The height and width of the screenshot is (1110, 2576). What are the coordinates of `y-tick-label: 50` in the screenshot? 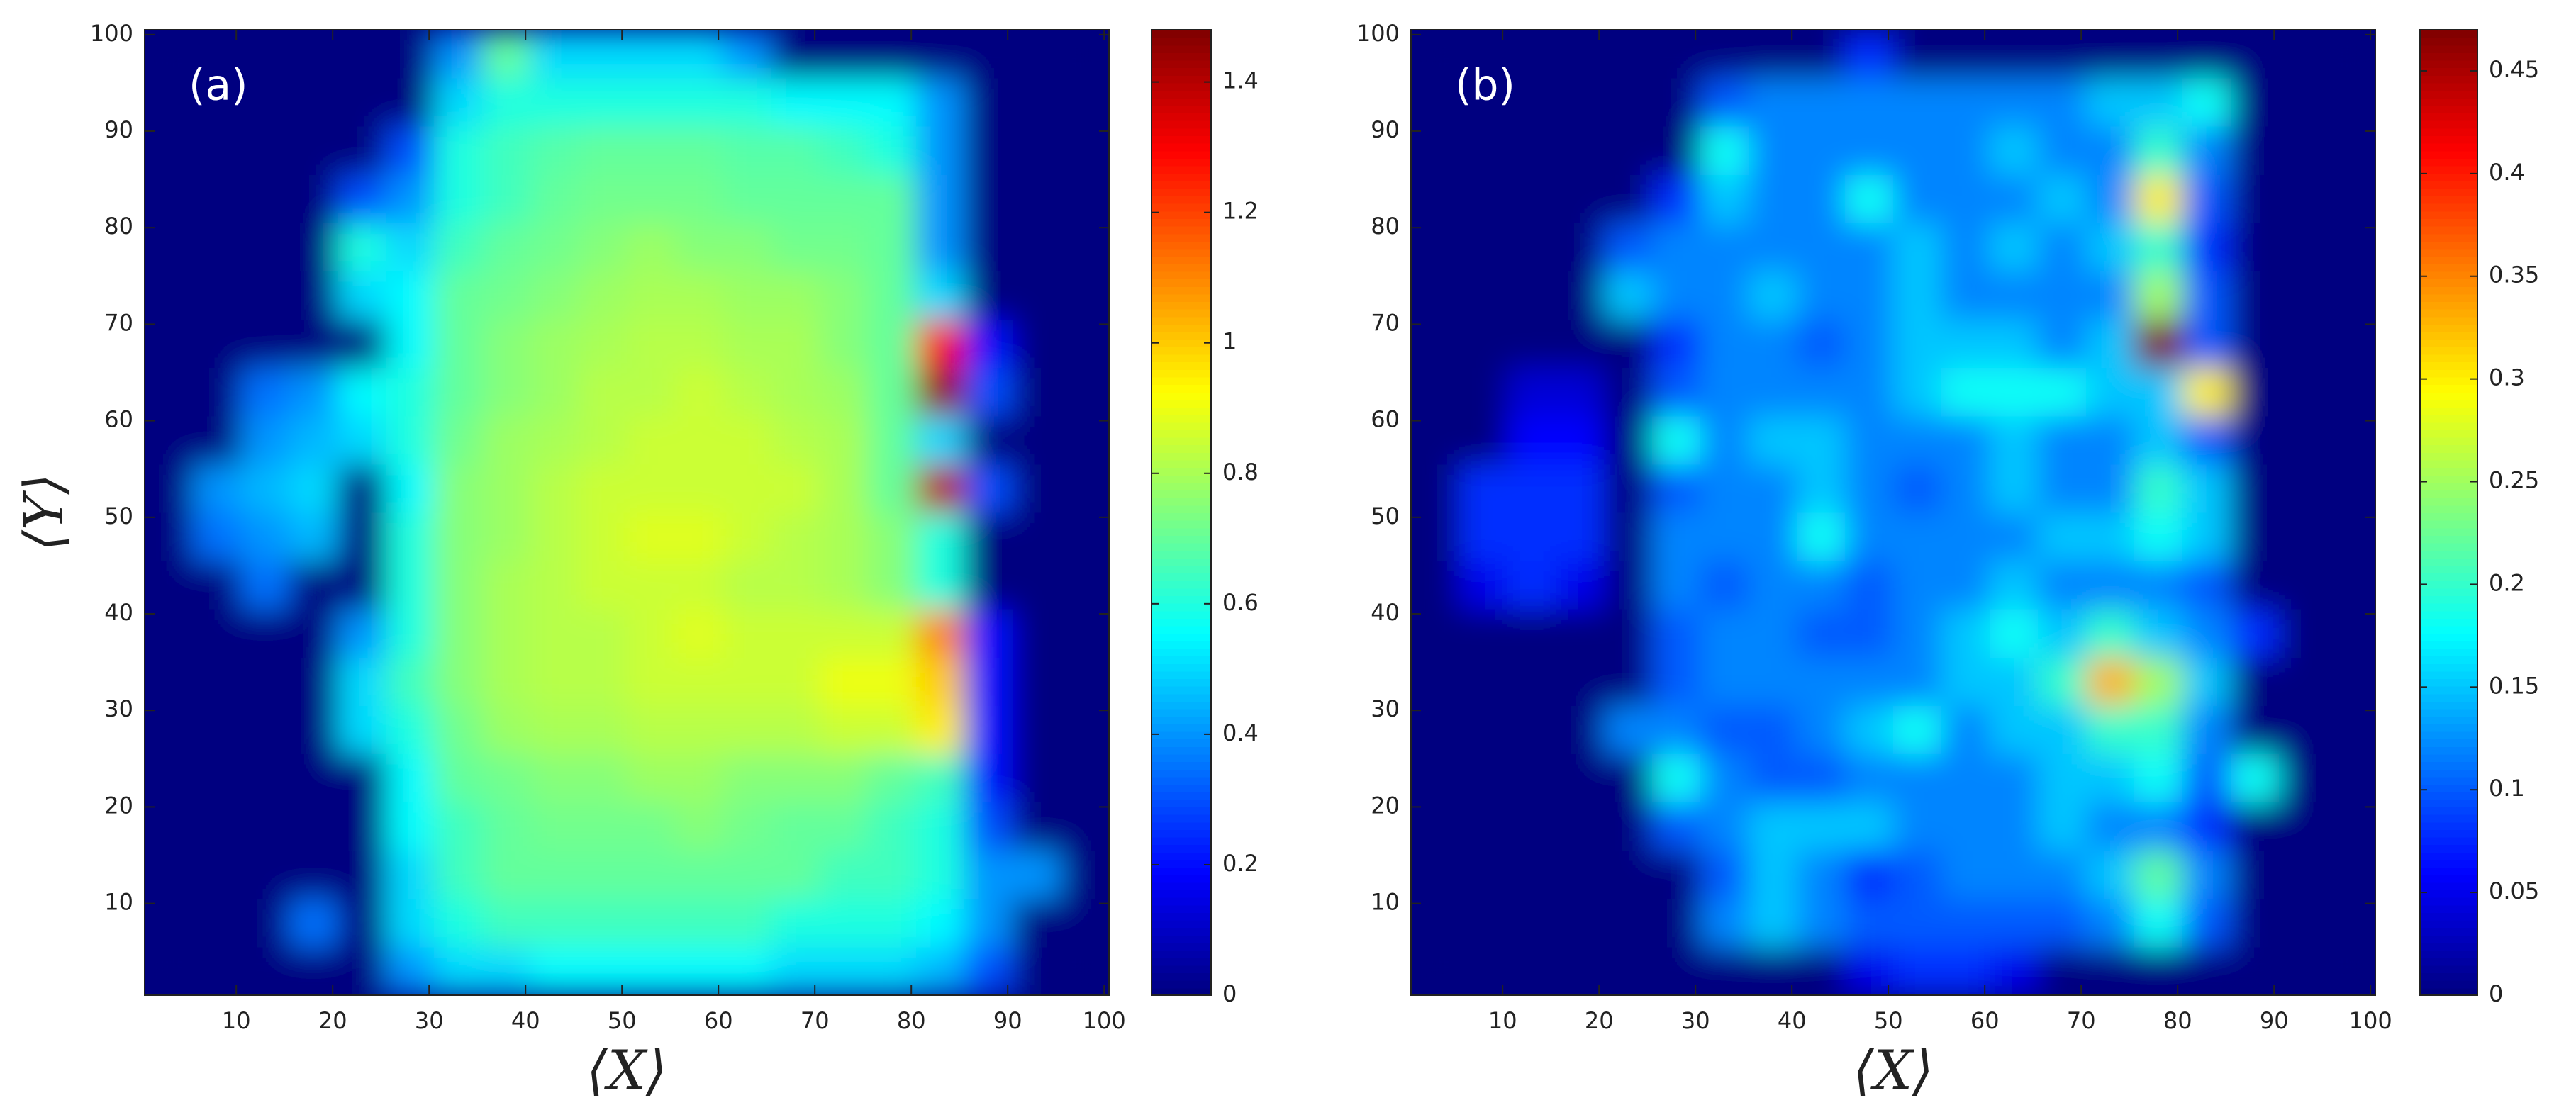 It's located at (1385, 516).